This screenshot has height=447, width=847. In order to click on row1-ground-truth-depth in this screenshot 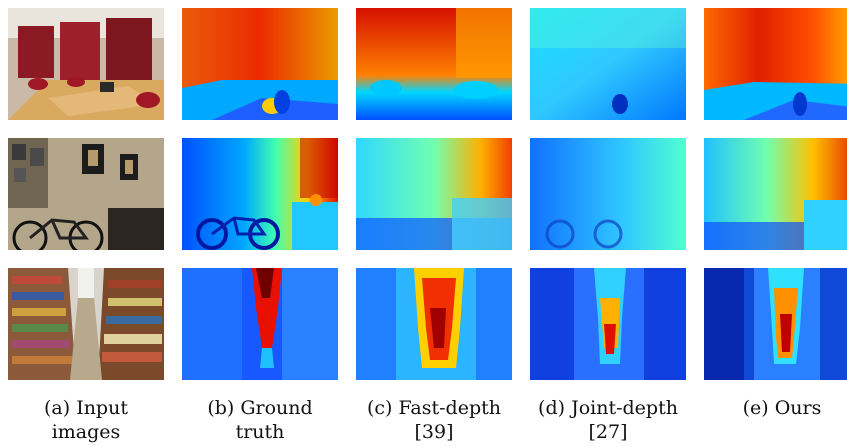, I will do `click(260, 64)`.